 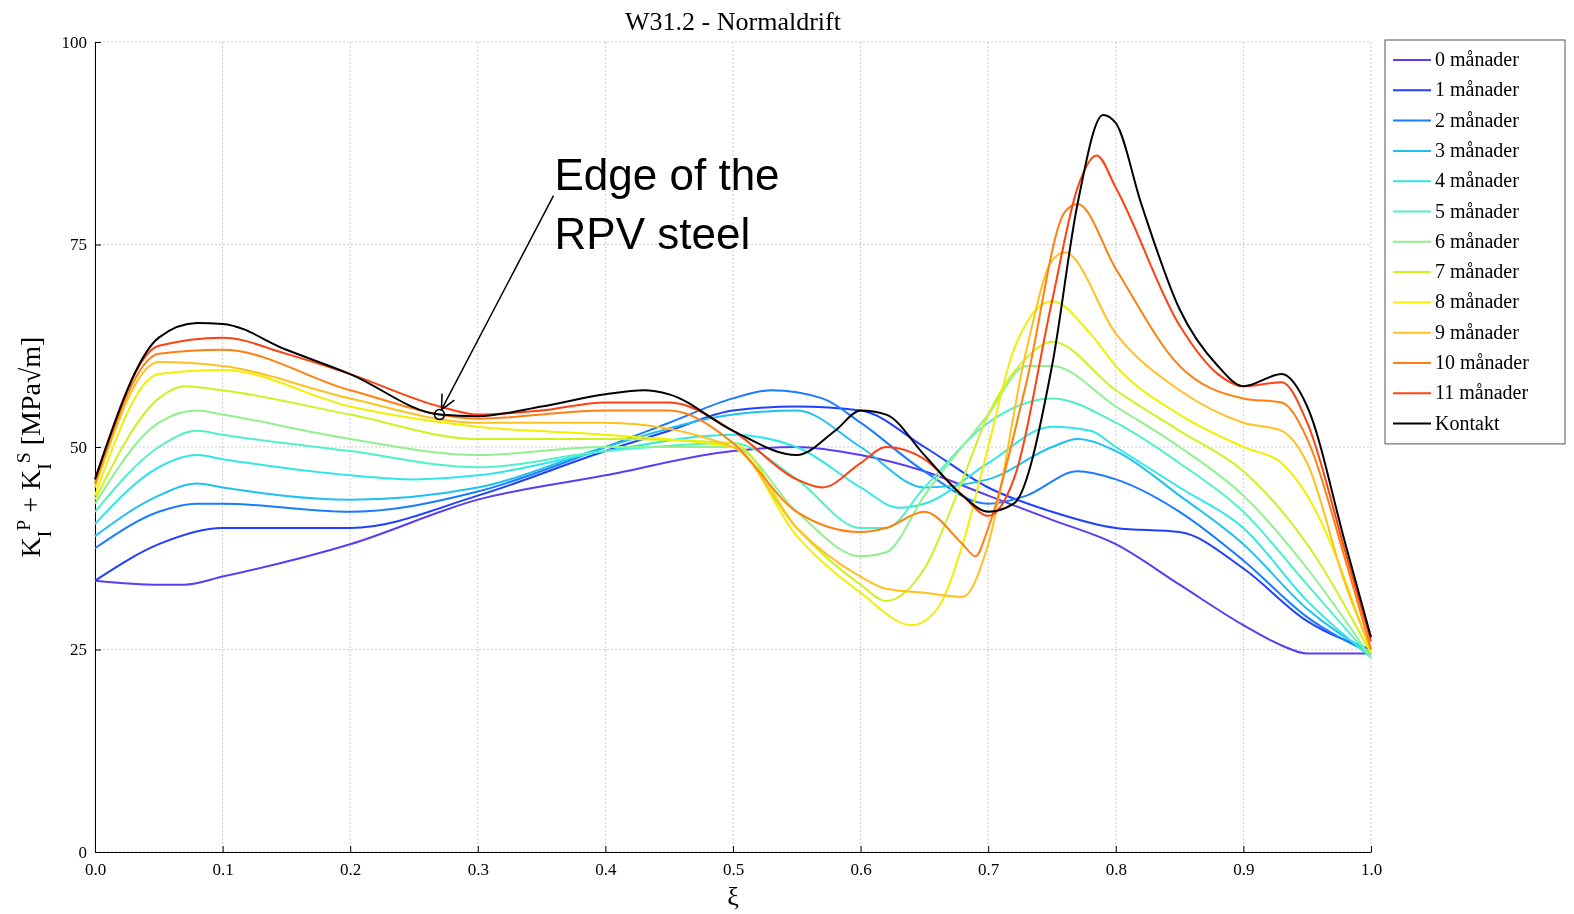 What do you see at coordinates (733, 896) in the screenshot?
I see `x-axis-title: ξ` at bounding box center [733, 896].